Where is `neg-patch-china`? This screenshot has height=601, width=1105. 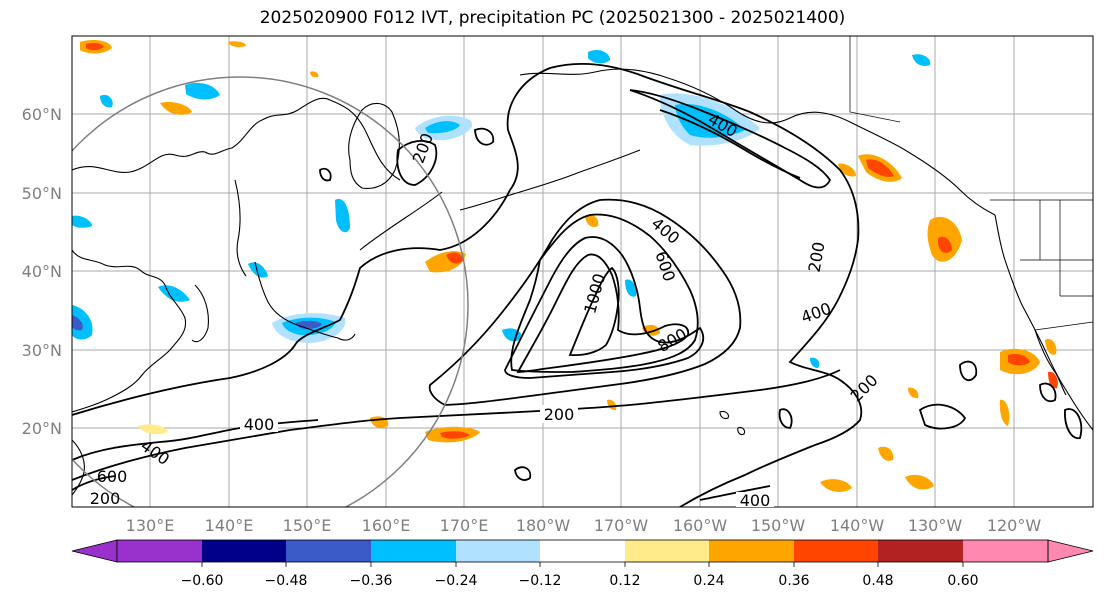
neg-patch-china is located at coordinates (174, 293).